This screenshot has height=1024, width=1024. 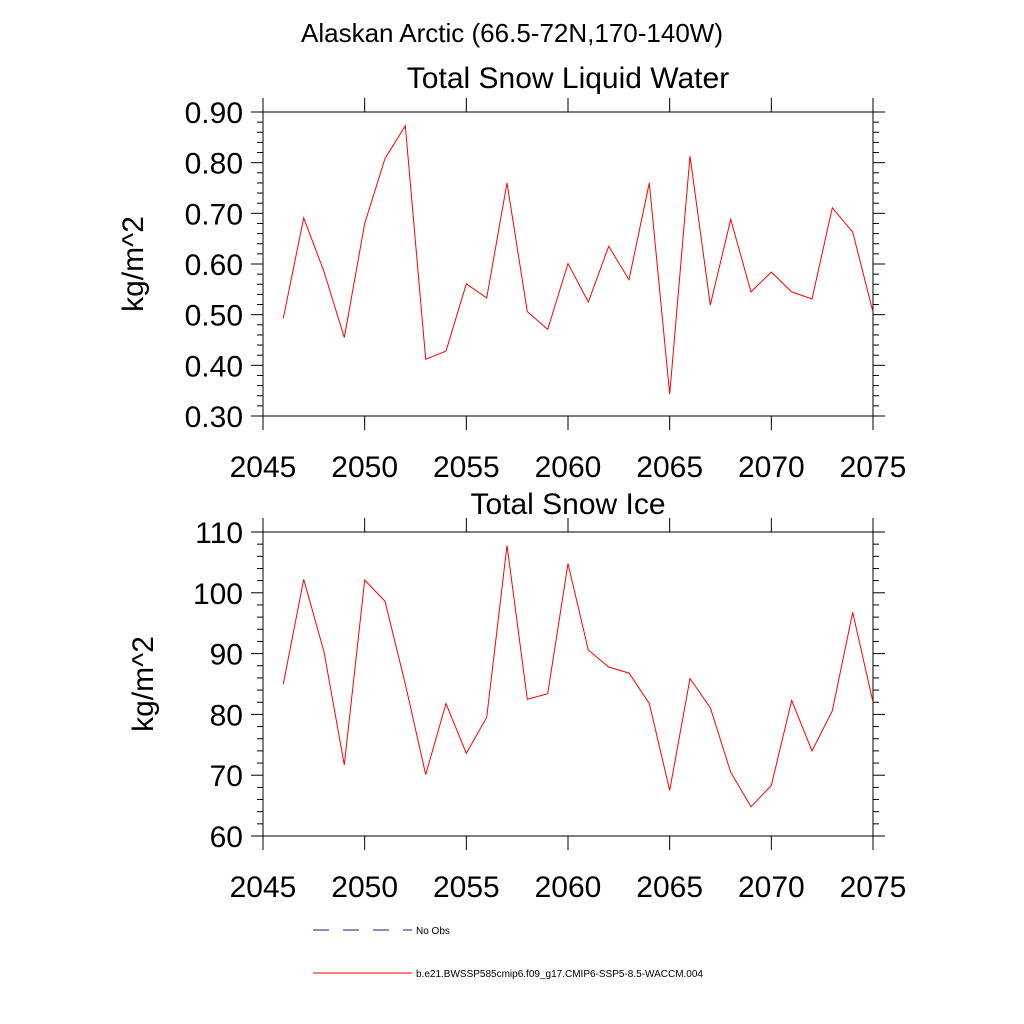 I want to click on y-tick-label: 60, so click(x=226, y=837).